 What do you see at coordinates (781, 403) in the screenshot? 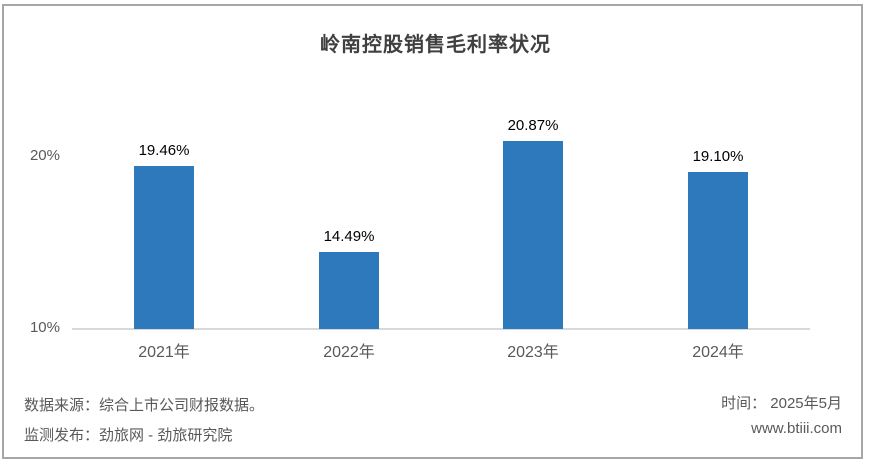
I see `time-text: 时间： 2025年5月` at bounding box center [781, 403].